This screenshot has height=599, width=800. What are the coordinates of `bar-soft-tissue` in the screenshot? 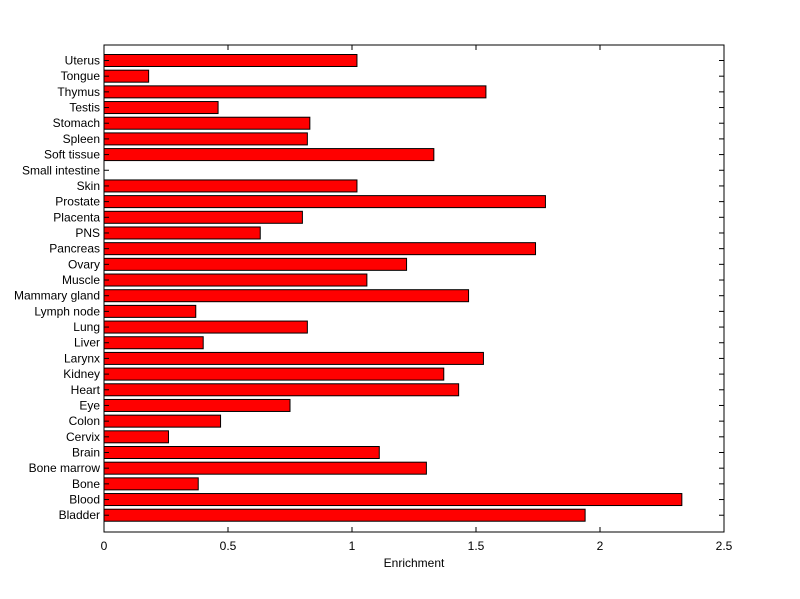 It's located at (269, 155).